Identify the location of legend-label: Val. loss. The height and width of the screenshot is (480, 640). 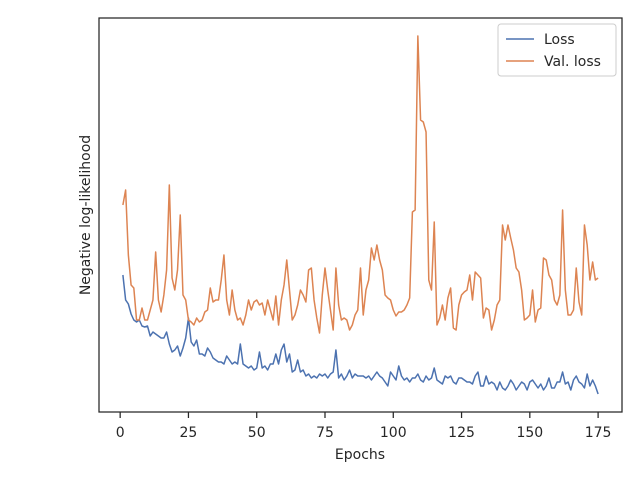
(572, 62).